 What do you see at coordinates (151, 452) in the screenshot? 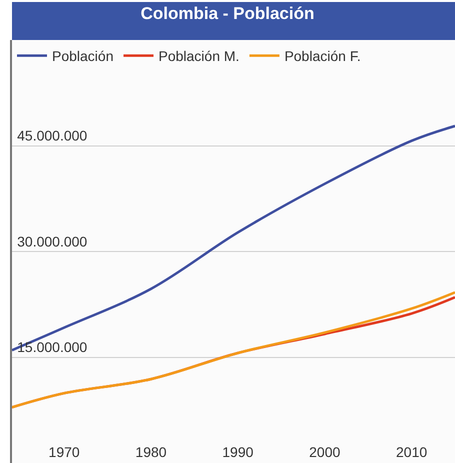
I see `x-tick-label: 1980` at bounding box center [151, 452].